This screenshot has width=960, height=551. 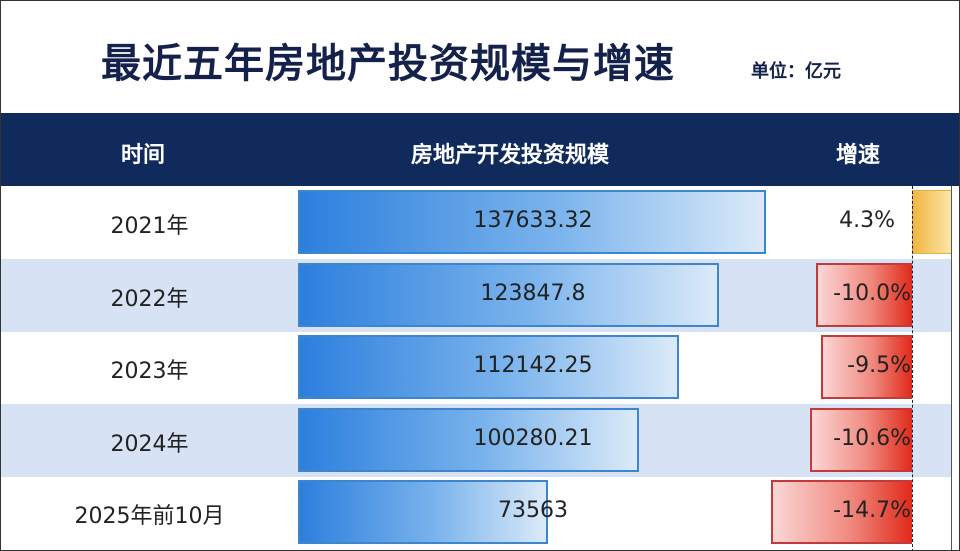 I want to click on table-row: 2025年前10月 73563 -14.7%, so click(x=480, y=512).